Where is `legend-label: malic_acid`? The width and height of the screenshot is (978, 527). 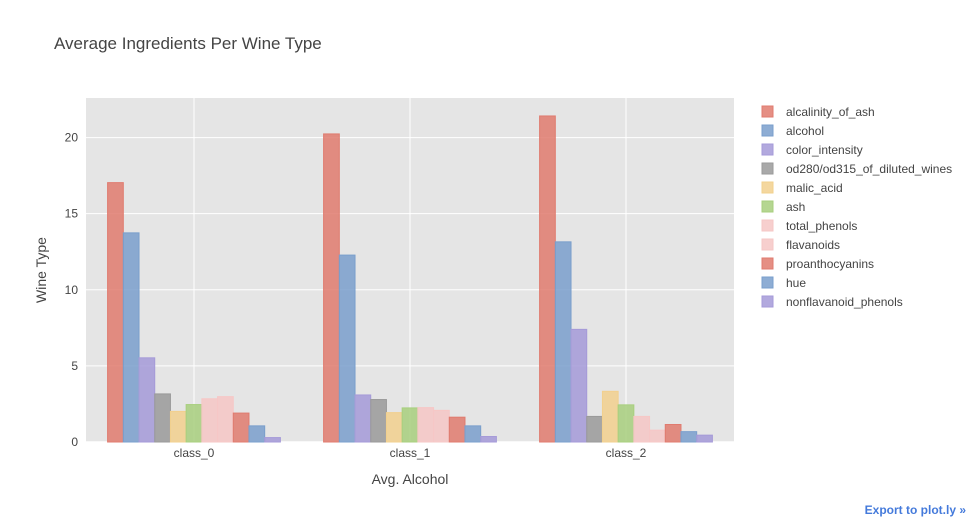 legend-label: malic_acid is located at coordinates (814, 188).